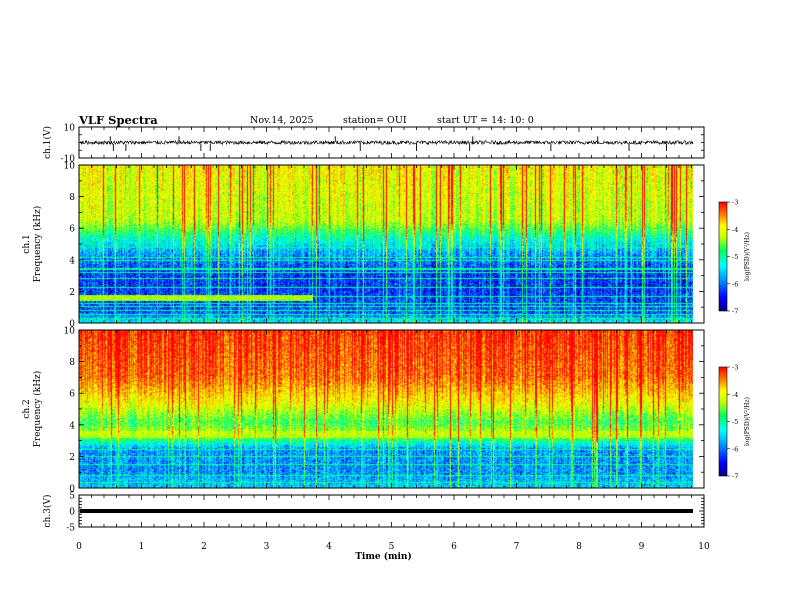  What do you see at coordinates (72, 261) in the screenshot?
I see `ch1-spectrogram-ytick-label: 4` at bounding box center [72, 261].